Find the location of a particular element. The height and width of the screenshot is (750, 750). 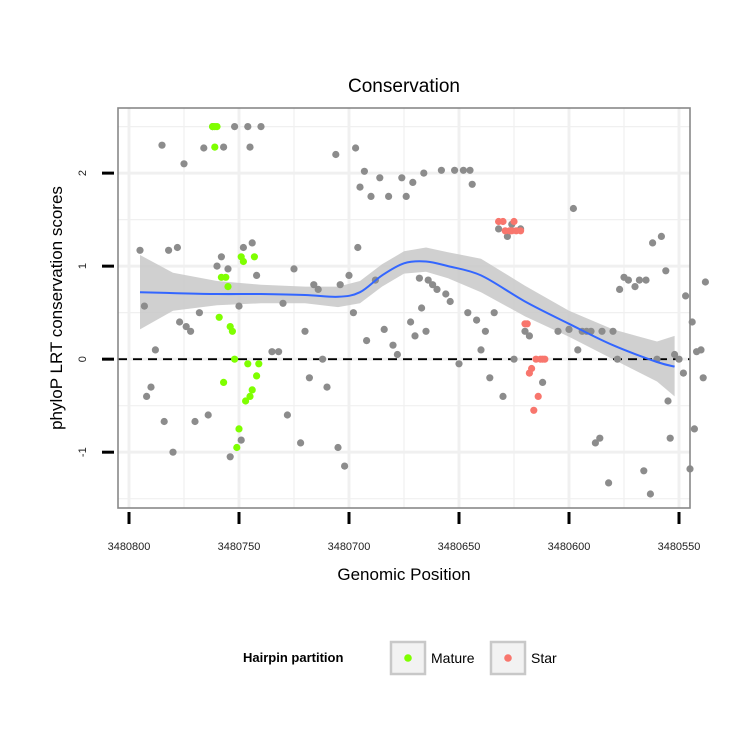

x-tick-label: 3480550 is located at coordinates (679, 547).